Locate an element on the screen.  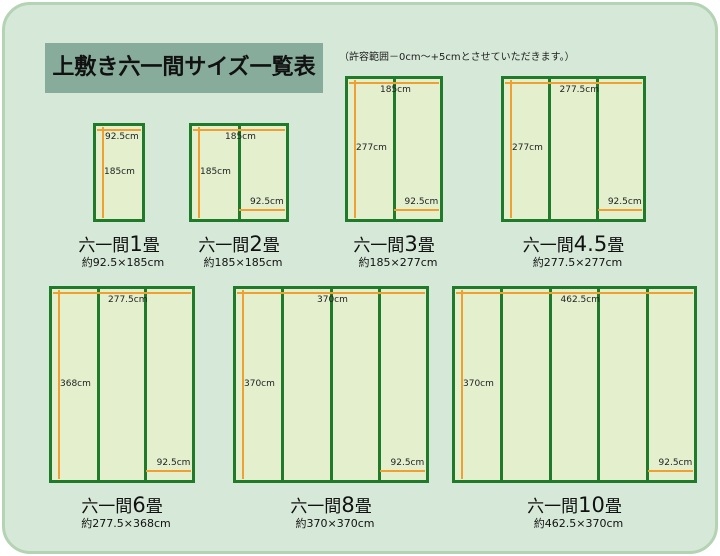
room-size: 約92.5×185cm is located at coordinates (123, 262).